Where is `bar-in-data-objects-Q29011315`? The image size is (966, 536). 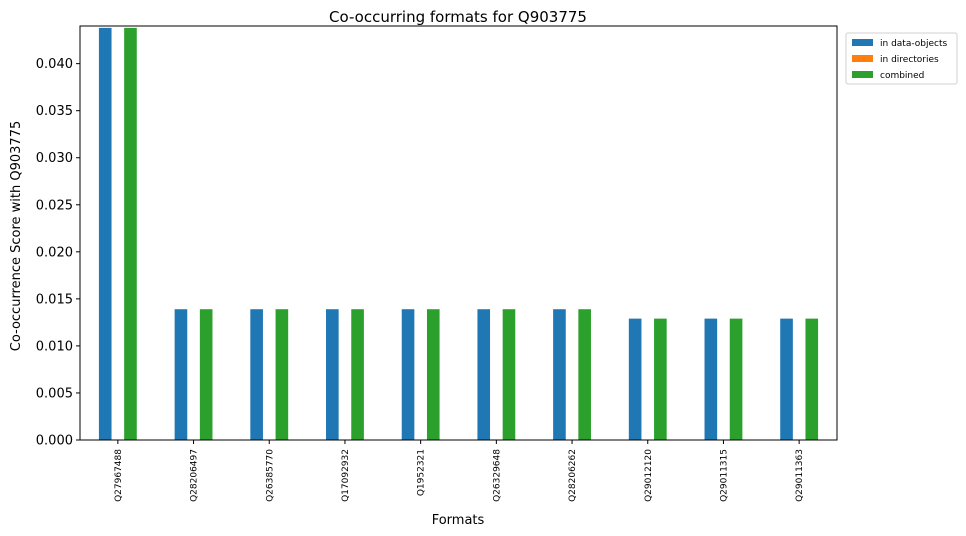 bar-in-data-objects-Q29011315 is located at coordinates (711, 379).